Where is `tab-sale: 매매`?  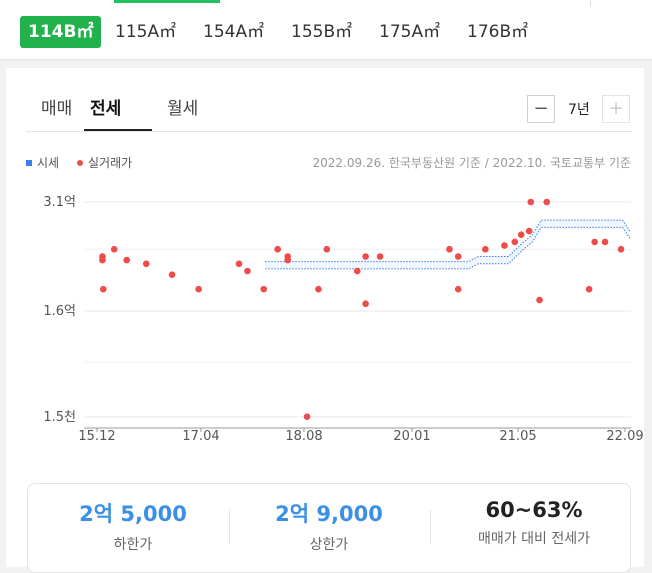 tab-sale: 매매 is located at coordinates (57, 109).